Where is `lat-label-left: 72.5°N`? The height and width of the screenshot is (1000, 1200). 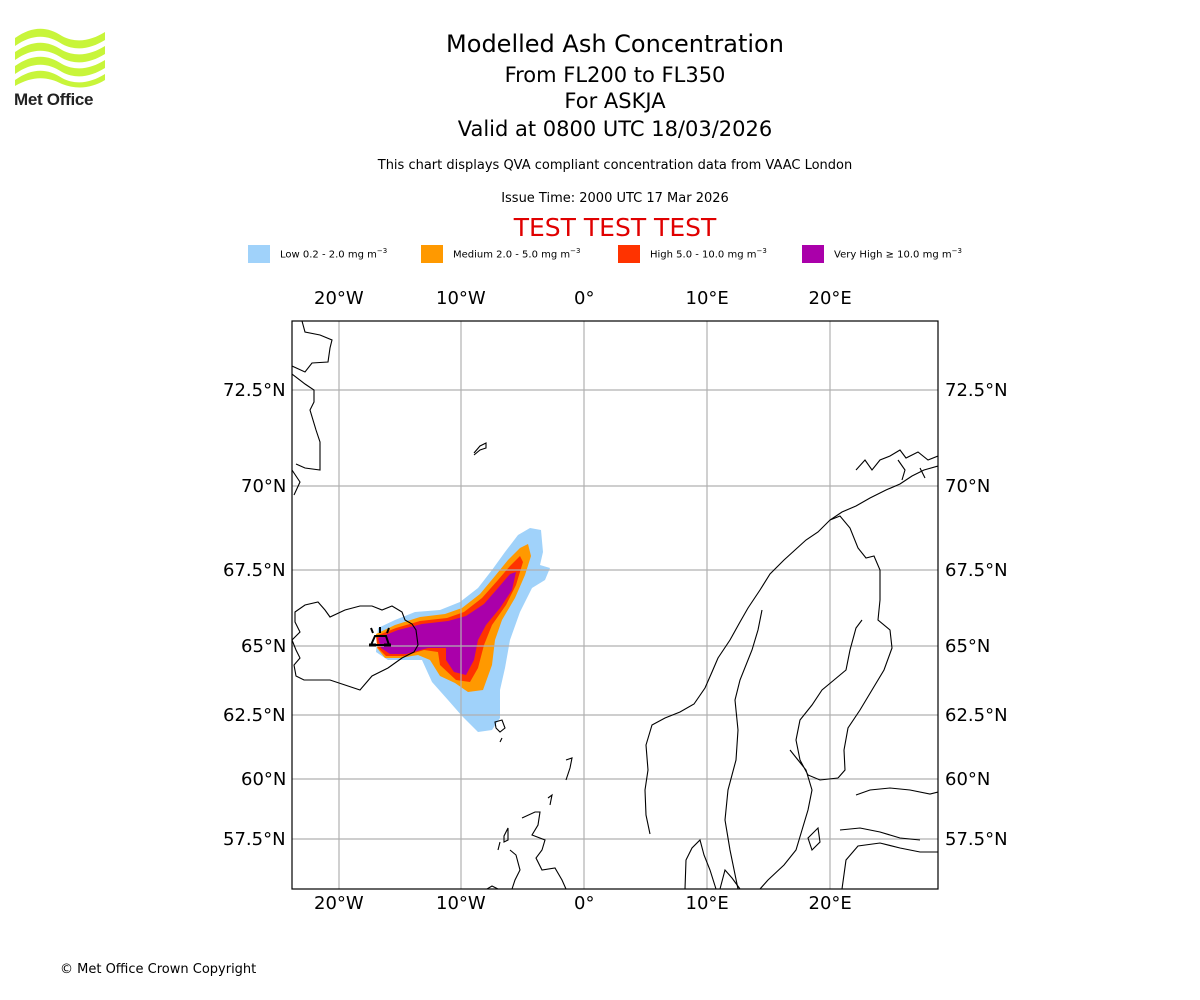
lat-label-left: 72.5°N is located at coordinates (254, 390).